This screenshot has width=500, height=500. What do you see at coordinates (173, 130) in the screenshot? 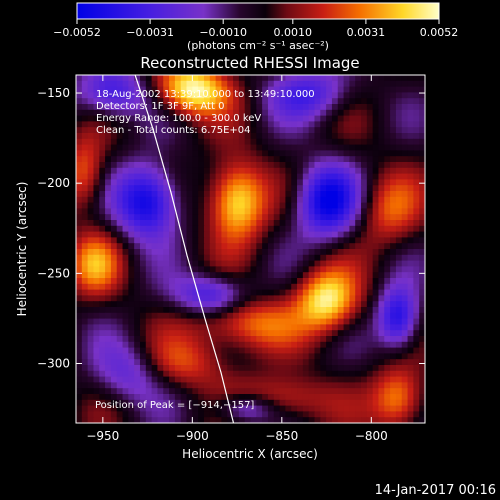
I see `annotation-line: Clean - Total counts: 6.75E+04` at bounding box center [173, 130].